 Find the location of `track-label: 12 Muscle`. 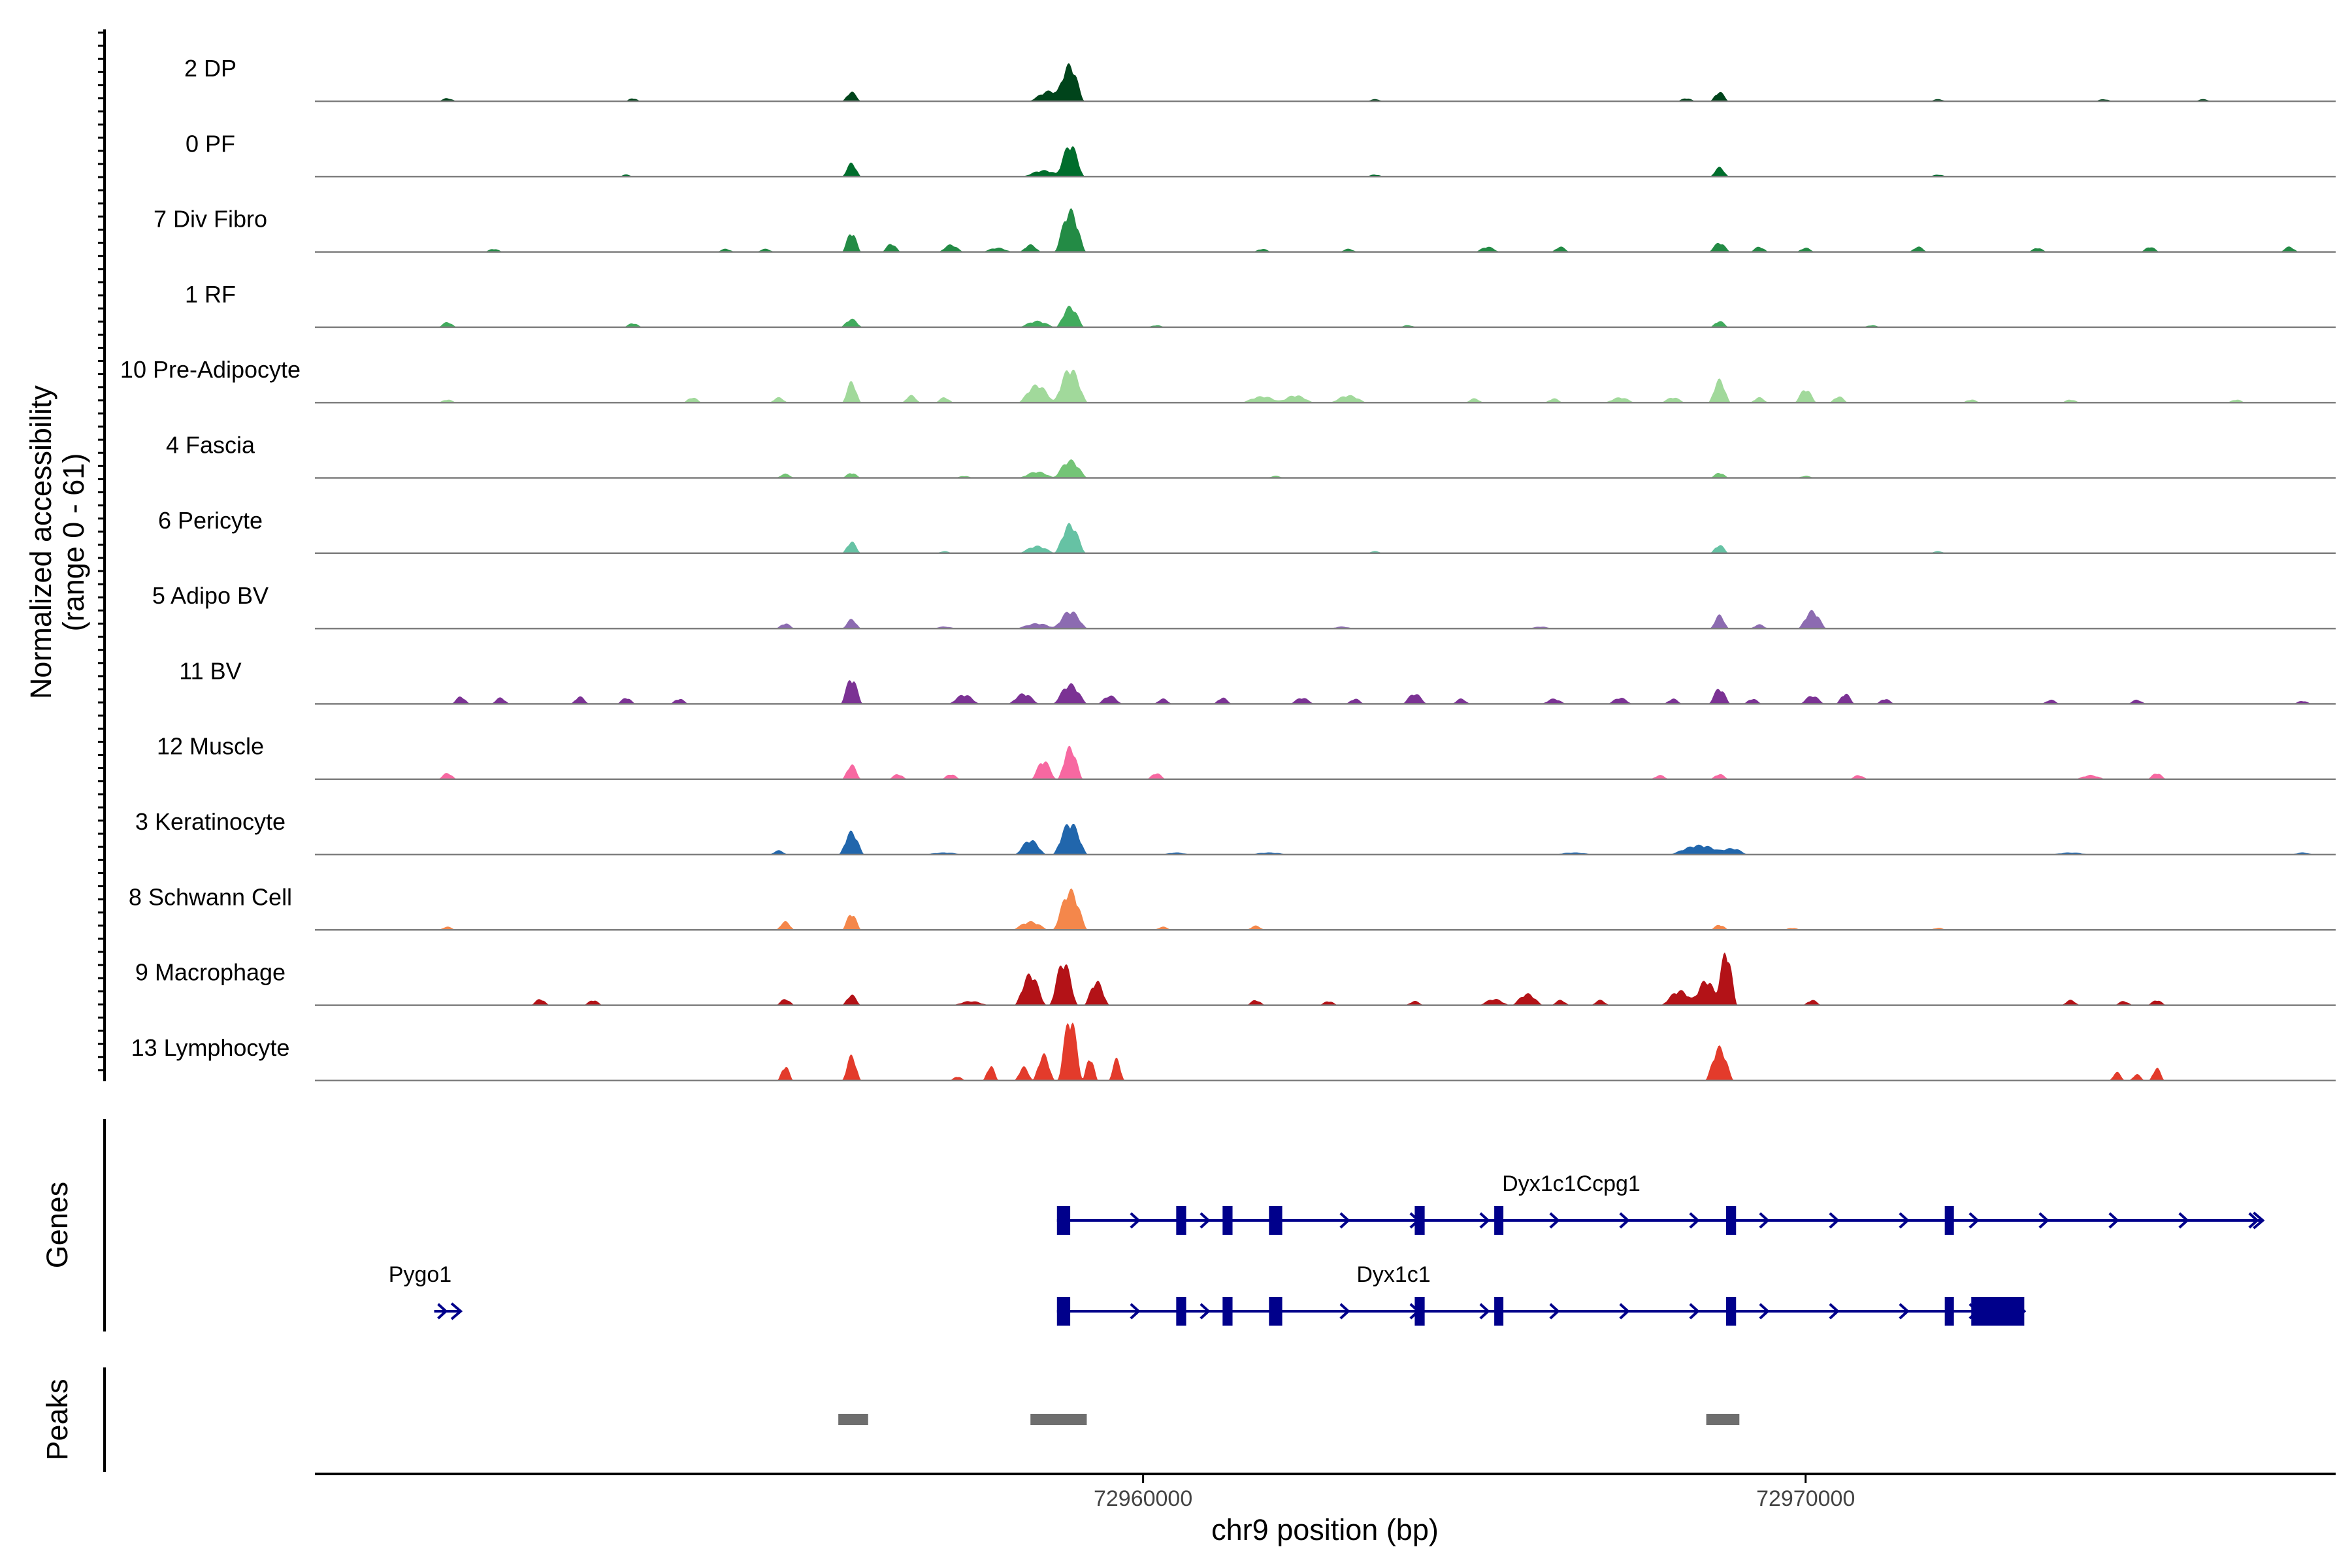

track-label: 12 Muscle is located at coordinates (210, 746).